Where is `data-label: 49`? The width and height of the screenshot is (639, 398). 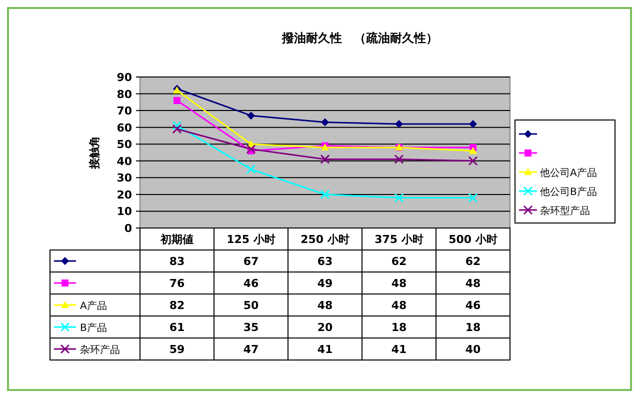 data-label: 49 is located at coordinates (325, 283).